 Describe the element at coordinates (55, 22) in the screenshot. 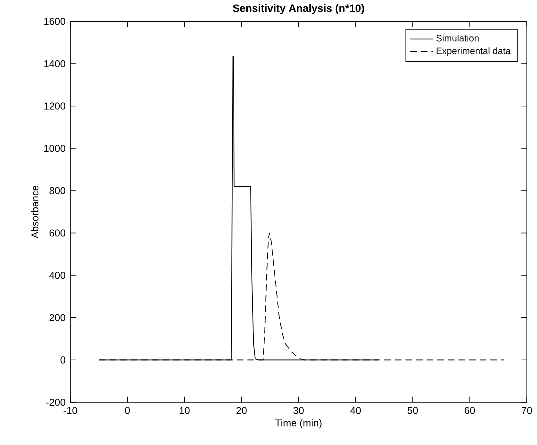

I see `y-tick-label: 1600` at that location.